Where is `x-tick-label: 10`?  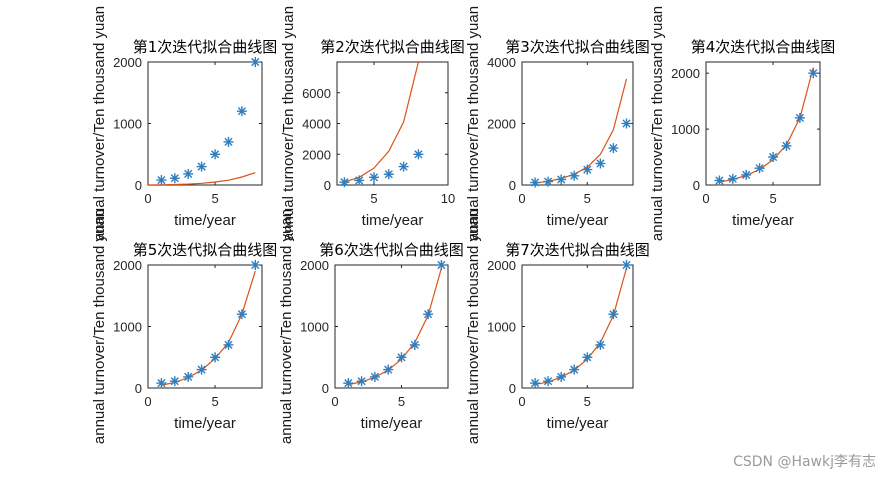 x-tick-label: 10 is located at coordinates (448, 198).